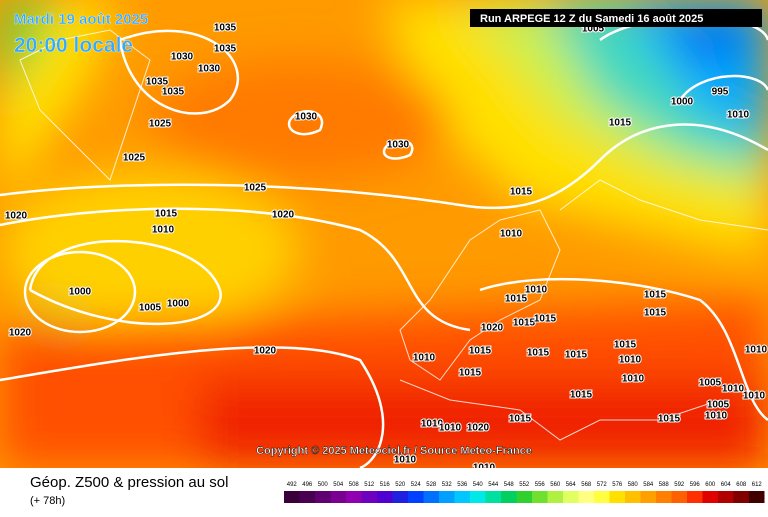 The height and width of the screenshot is (517, 768). What do you see at coordinates (431, 485) in the screenshot?
I see `scale-label: 528` at bounding box center [431, 485].